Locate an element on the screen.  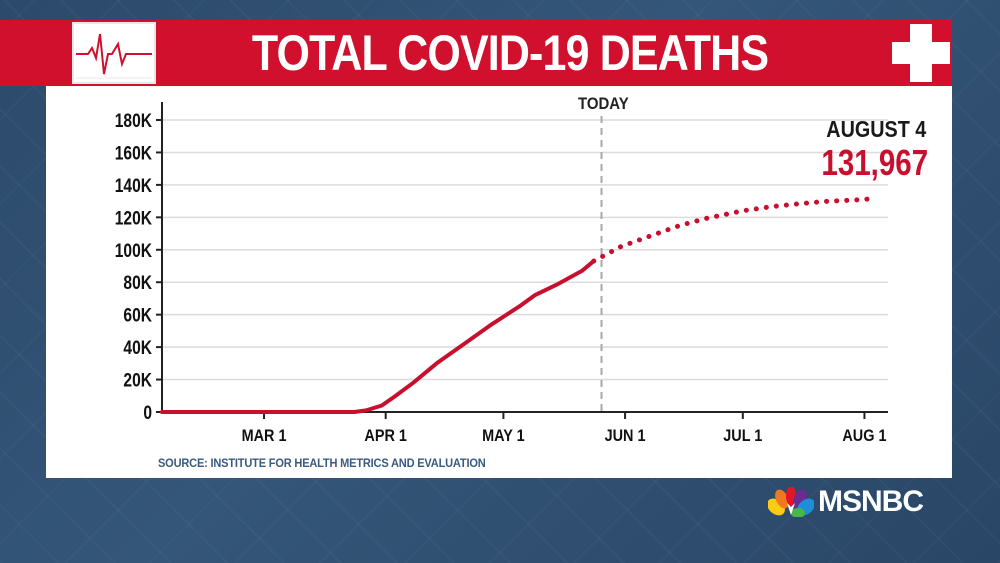
x-tick-label: AUG 1 is located at coordinates (864, 436).